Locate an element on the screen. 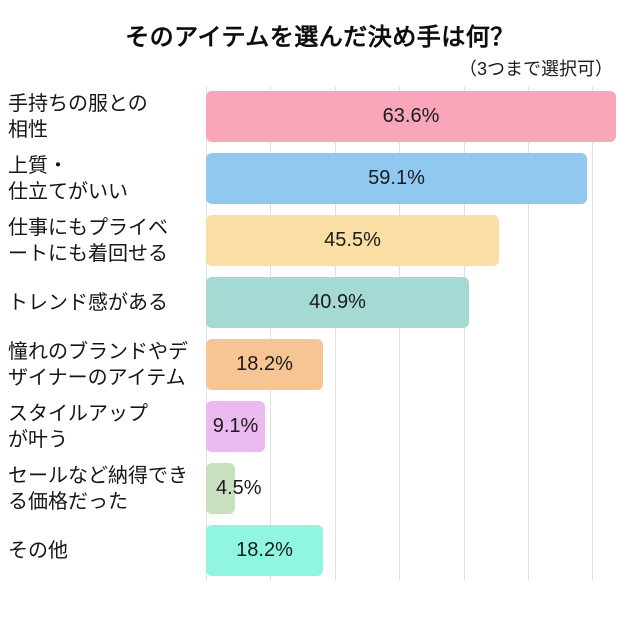 Image resolution: width=640 pixels, height=625 pixels. bar-area: 40.9% is located at coordinates (423, 302).